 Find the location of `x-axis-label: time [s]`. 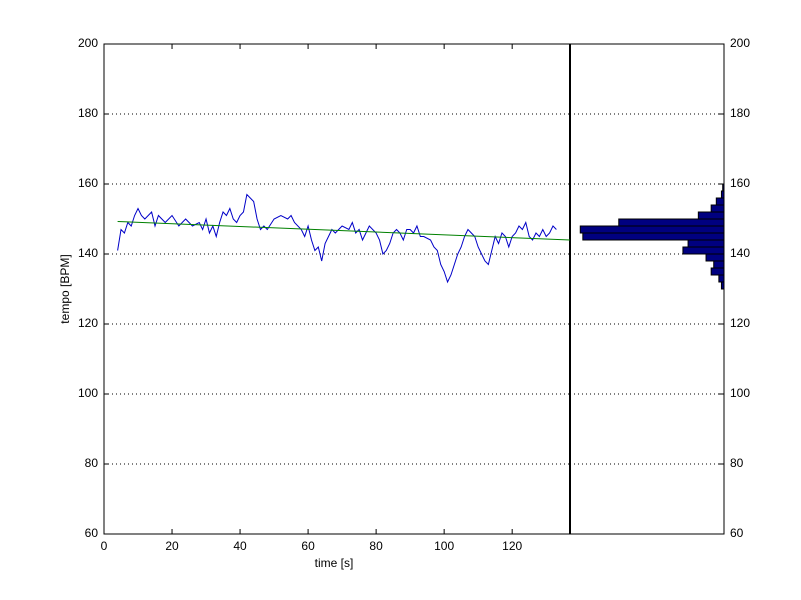

x-axis-label: time [s] is located at coordinates (334, 563).